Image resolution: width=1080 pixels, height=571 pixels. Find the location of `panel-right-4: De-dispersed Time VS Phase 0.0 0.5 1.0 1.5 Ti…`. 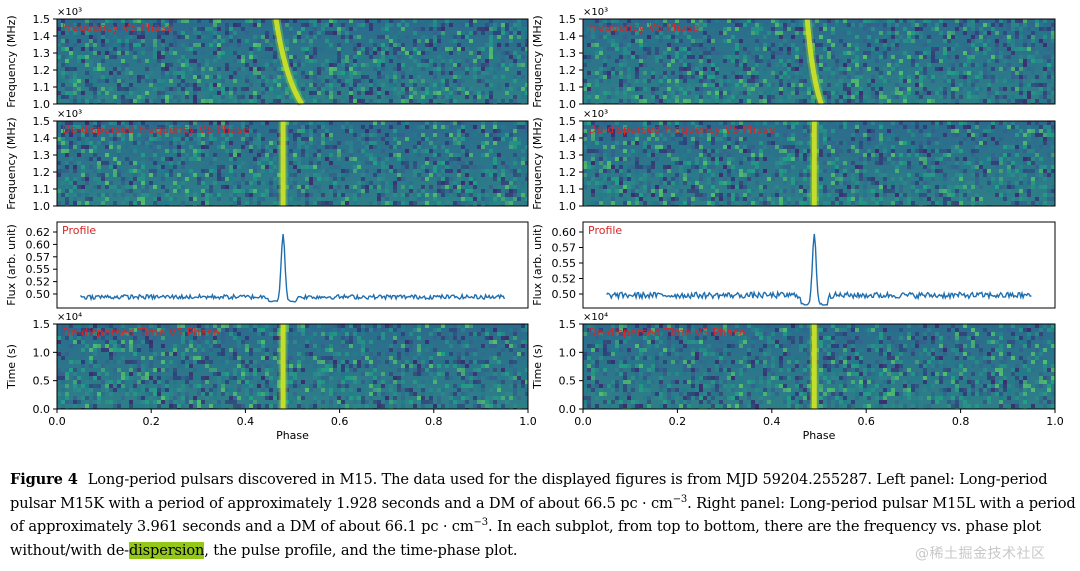

panel-right-4: De-dispersed Time VS Phase 0.0 0.5 1.0 1.5 Ti… is located at coordinates (793, 364).